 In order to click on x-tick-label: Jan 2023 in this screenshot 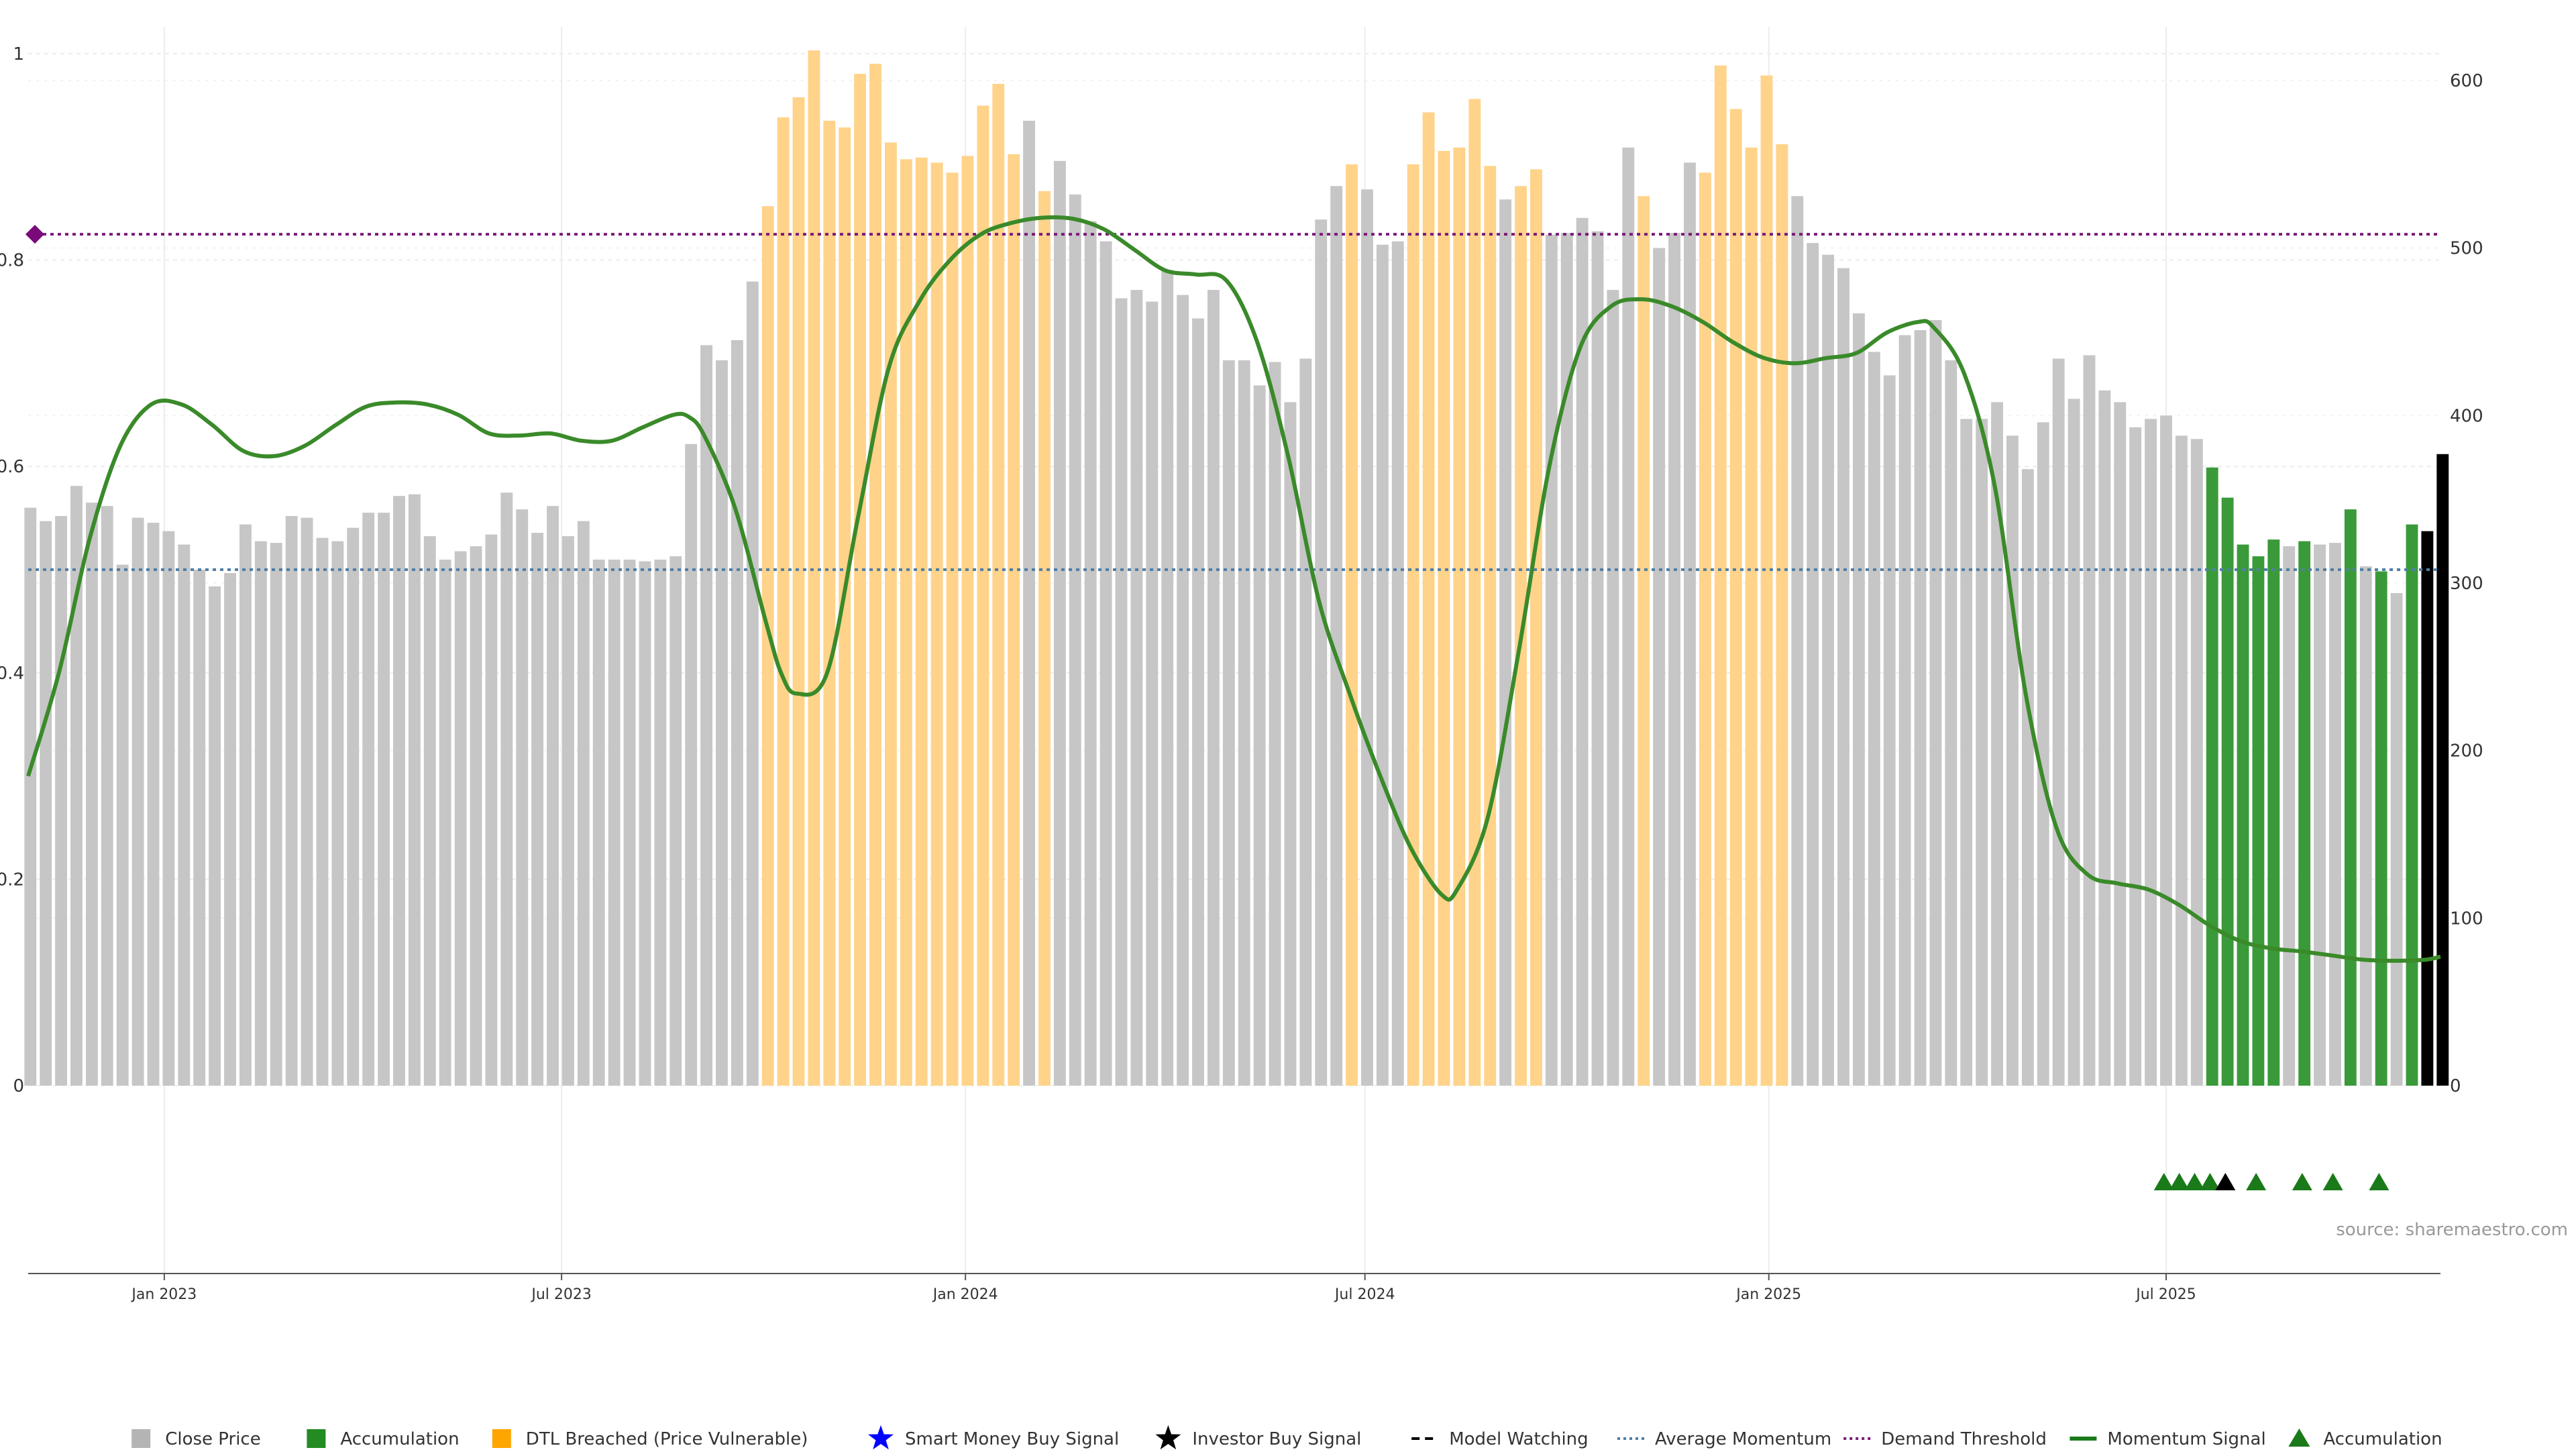, I will do `click(163, 1295)`.